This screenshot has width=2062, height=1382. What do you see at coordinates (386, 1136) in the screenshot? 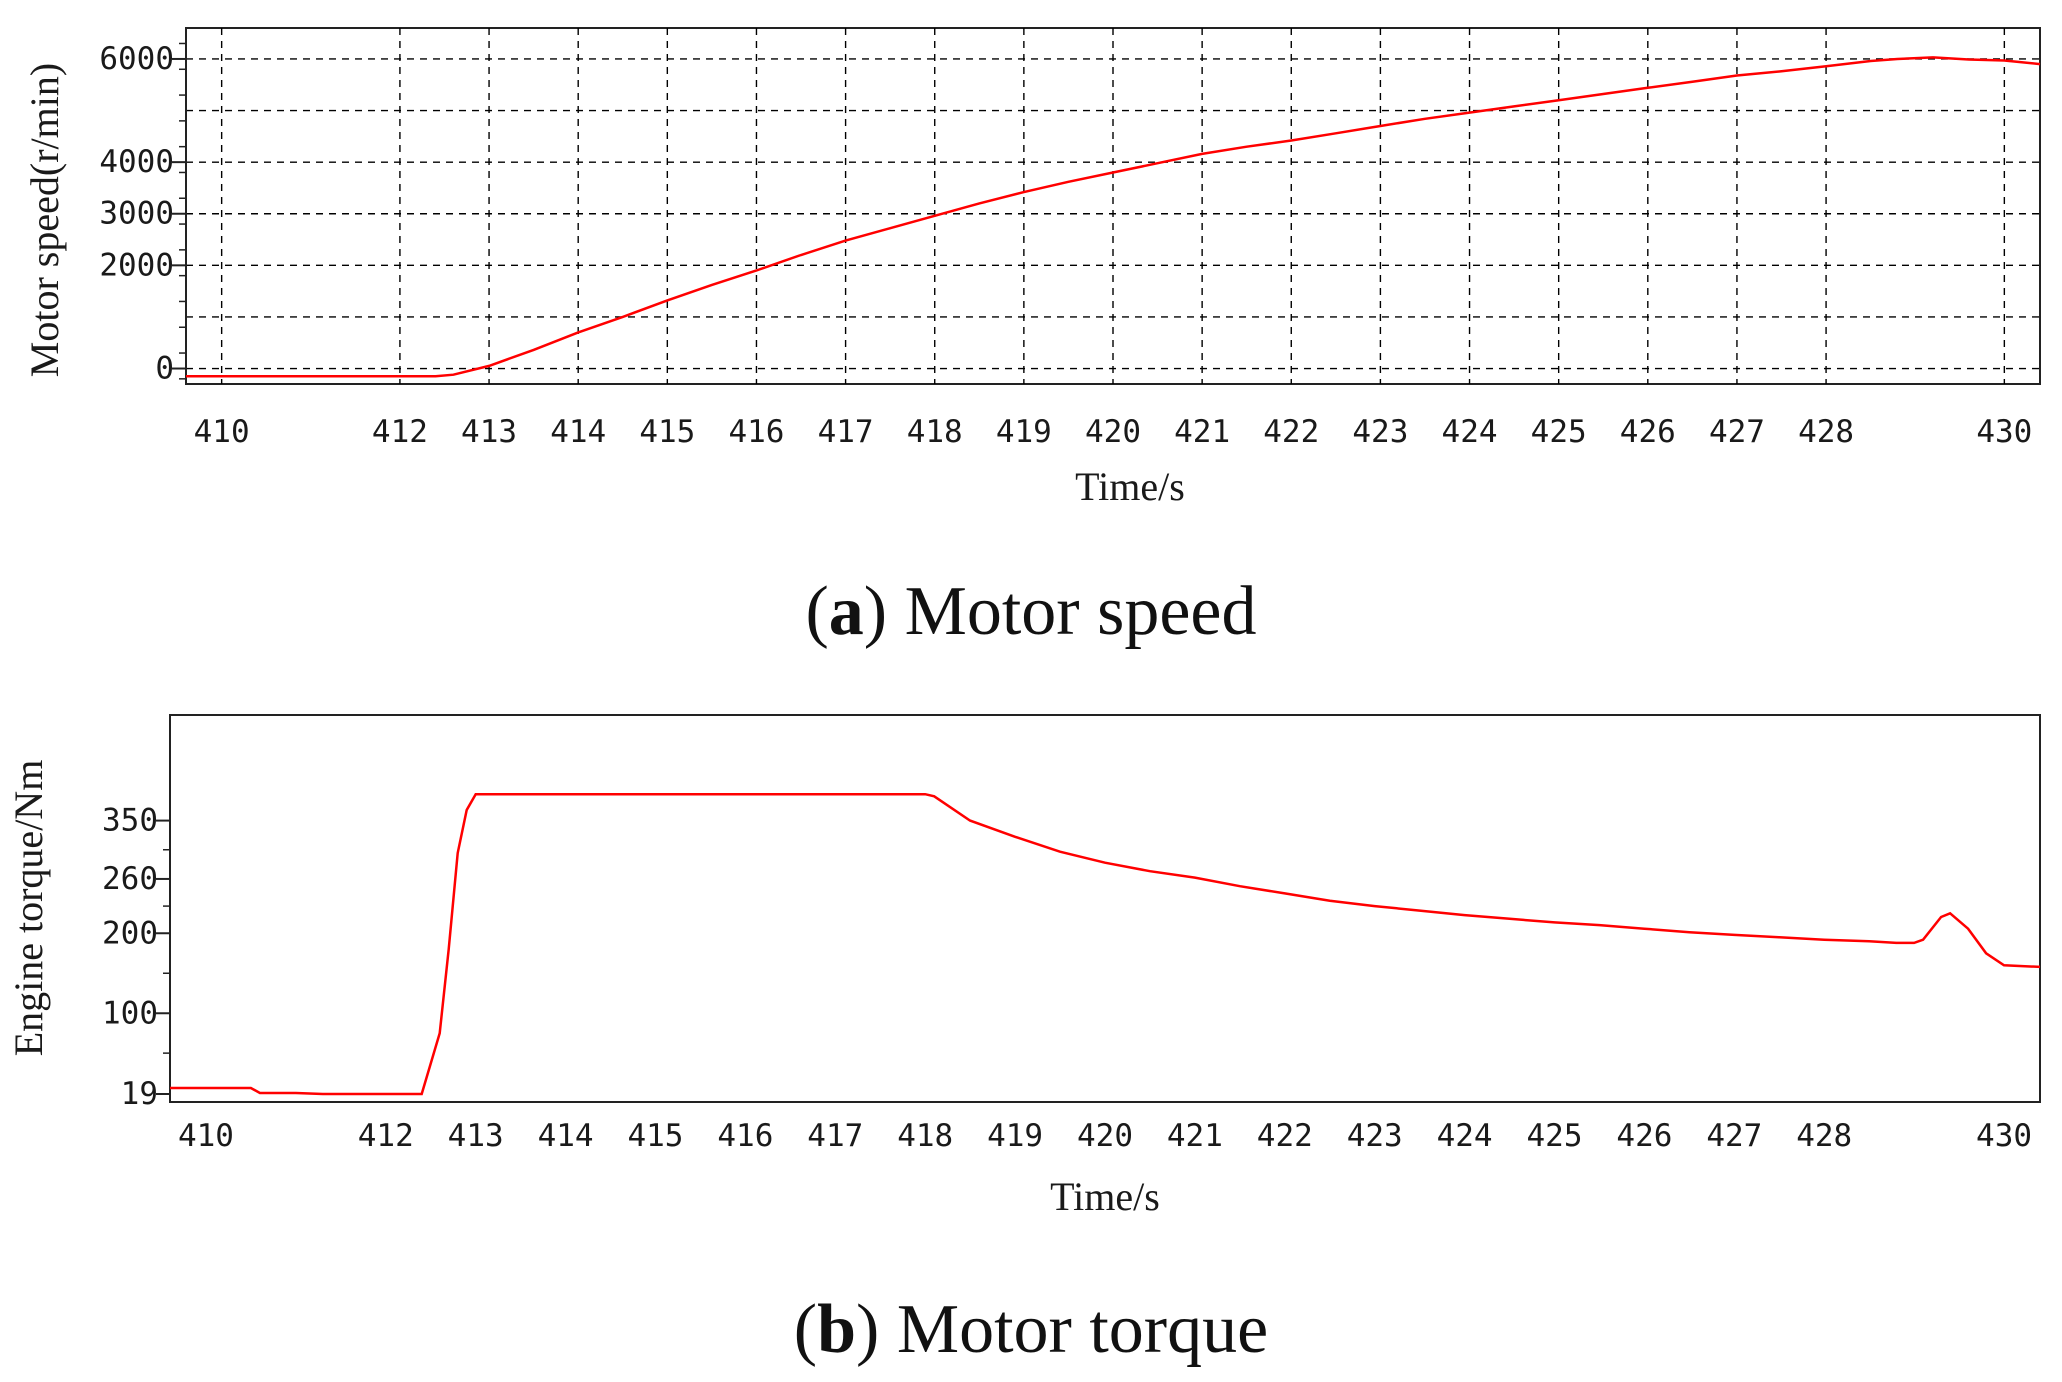
I see `torque-x-tick-label: 412` at bounding box center [386, 1136].